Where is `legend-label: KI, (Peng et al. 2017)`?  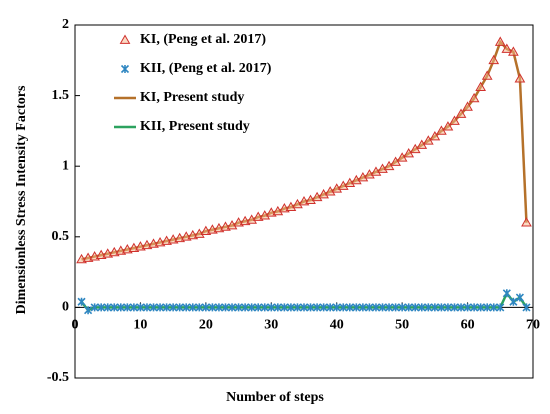
legend-label: KI, (Peng et al. 2017) is located at coordinates (203, 39).